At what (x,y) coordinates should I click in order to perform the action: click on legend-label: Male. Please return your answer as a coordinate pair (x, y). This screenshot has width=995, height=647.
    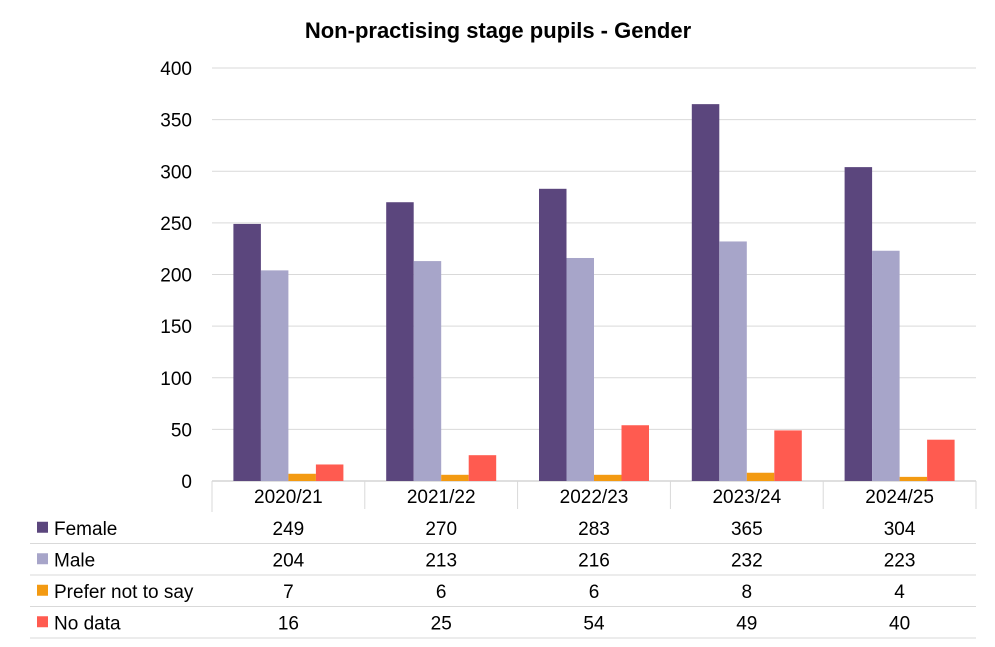
    Looking at the image, I should click on (74, 560).